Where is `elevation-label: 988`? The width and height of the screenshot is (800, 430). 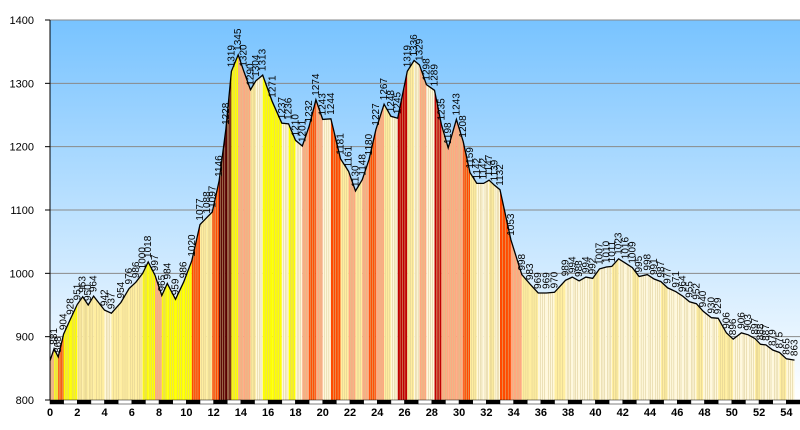 elevation-label: 988 is located at coordinates (579, 268).